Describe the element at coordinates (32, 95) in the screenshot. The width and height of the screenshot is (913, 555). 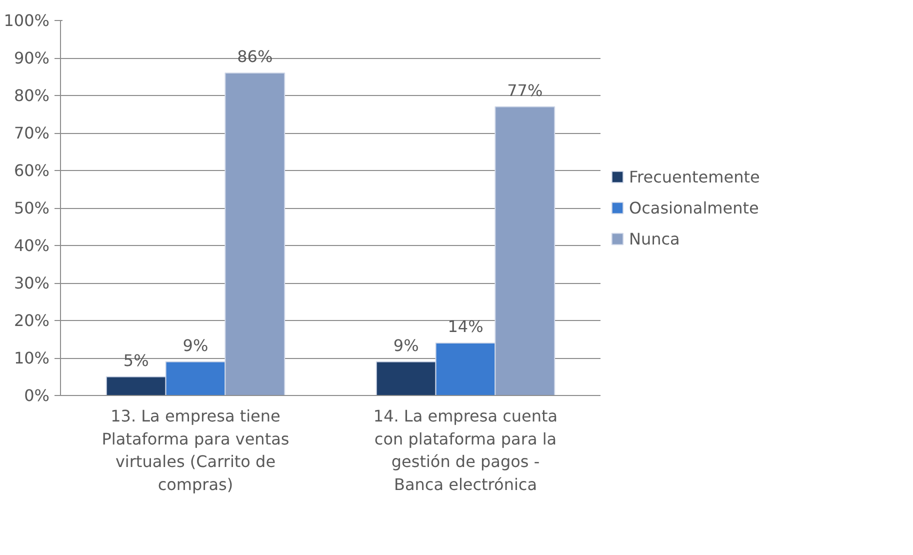
I see `y-tick-label: 80%` at that location.